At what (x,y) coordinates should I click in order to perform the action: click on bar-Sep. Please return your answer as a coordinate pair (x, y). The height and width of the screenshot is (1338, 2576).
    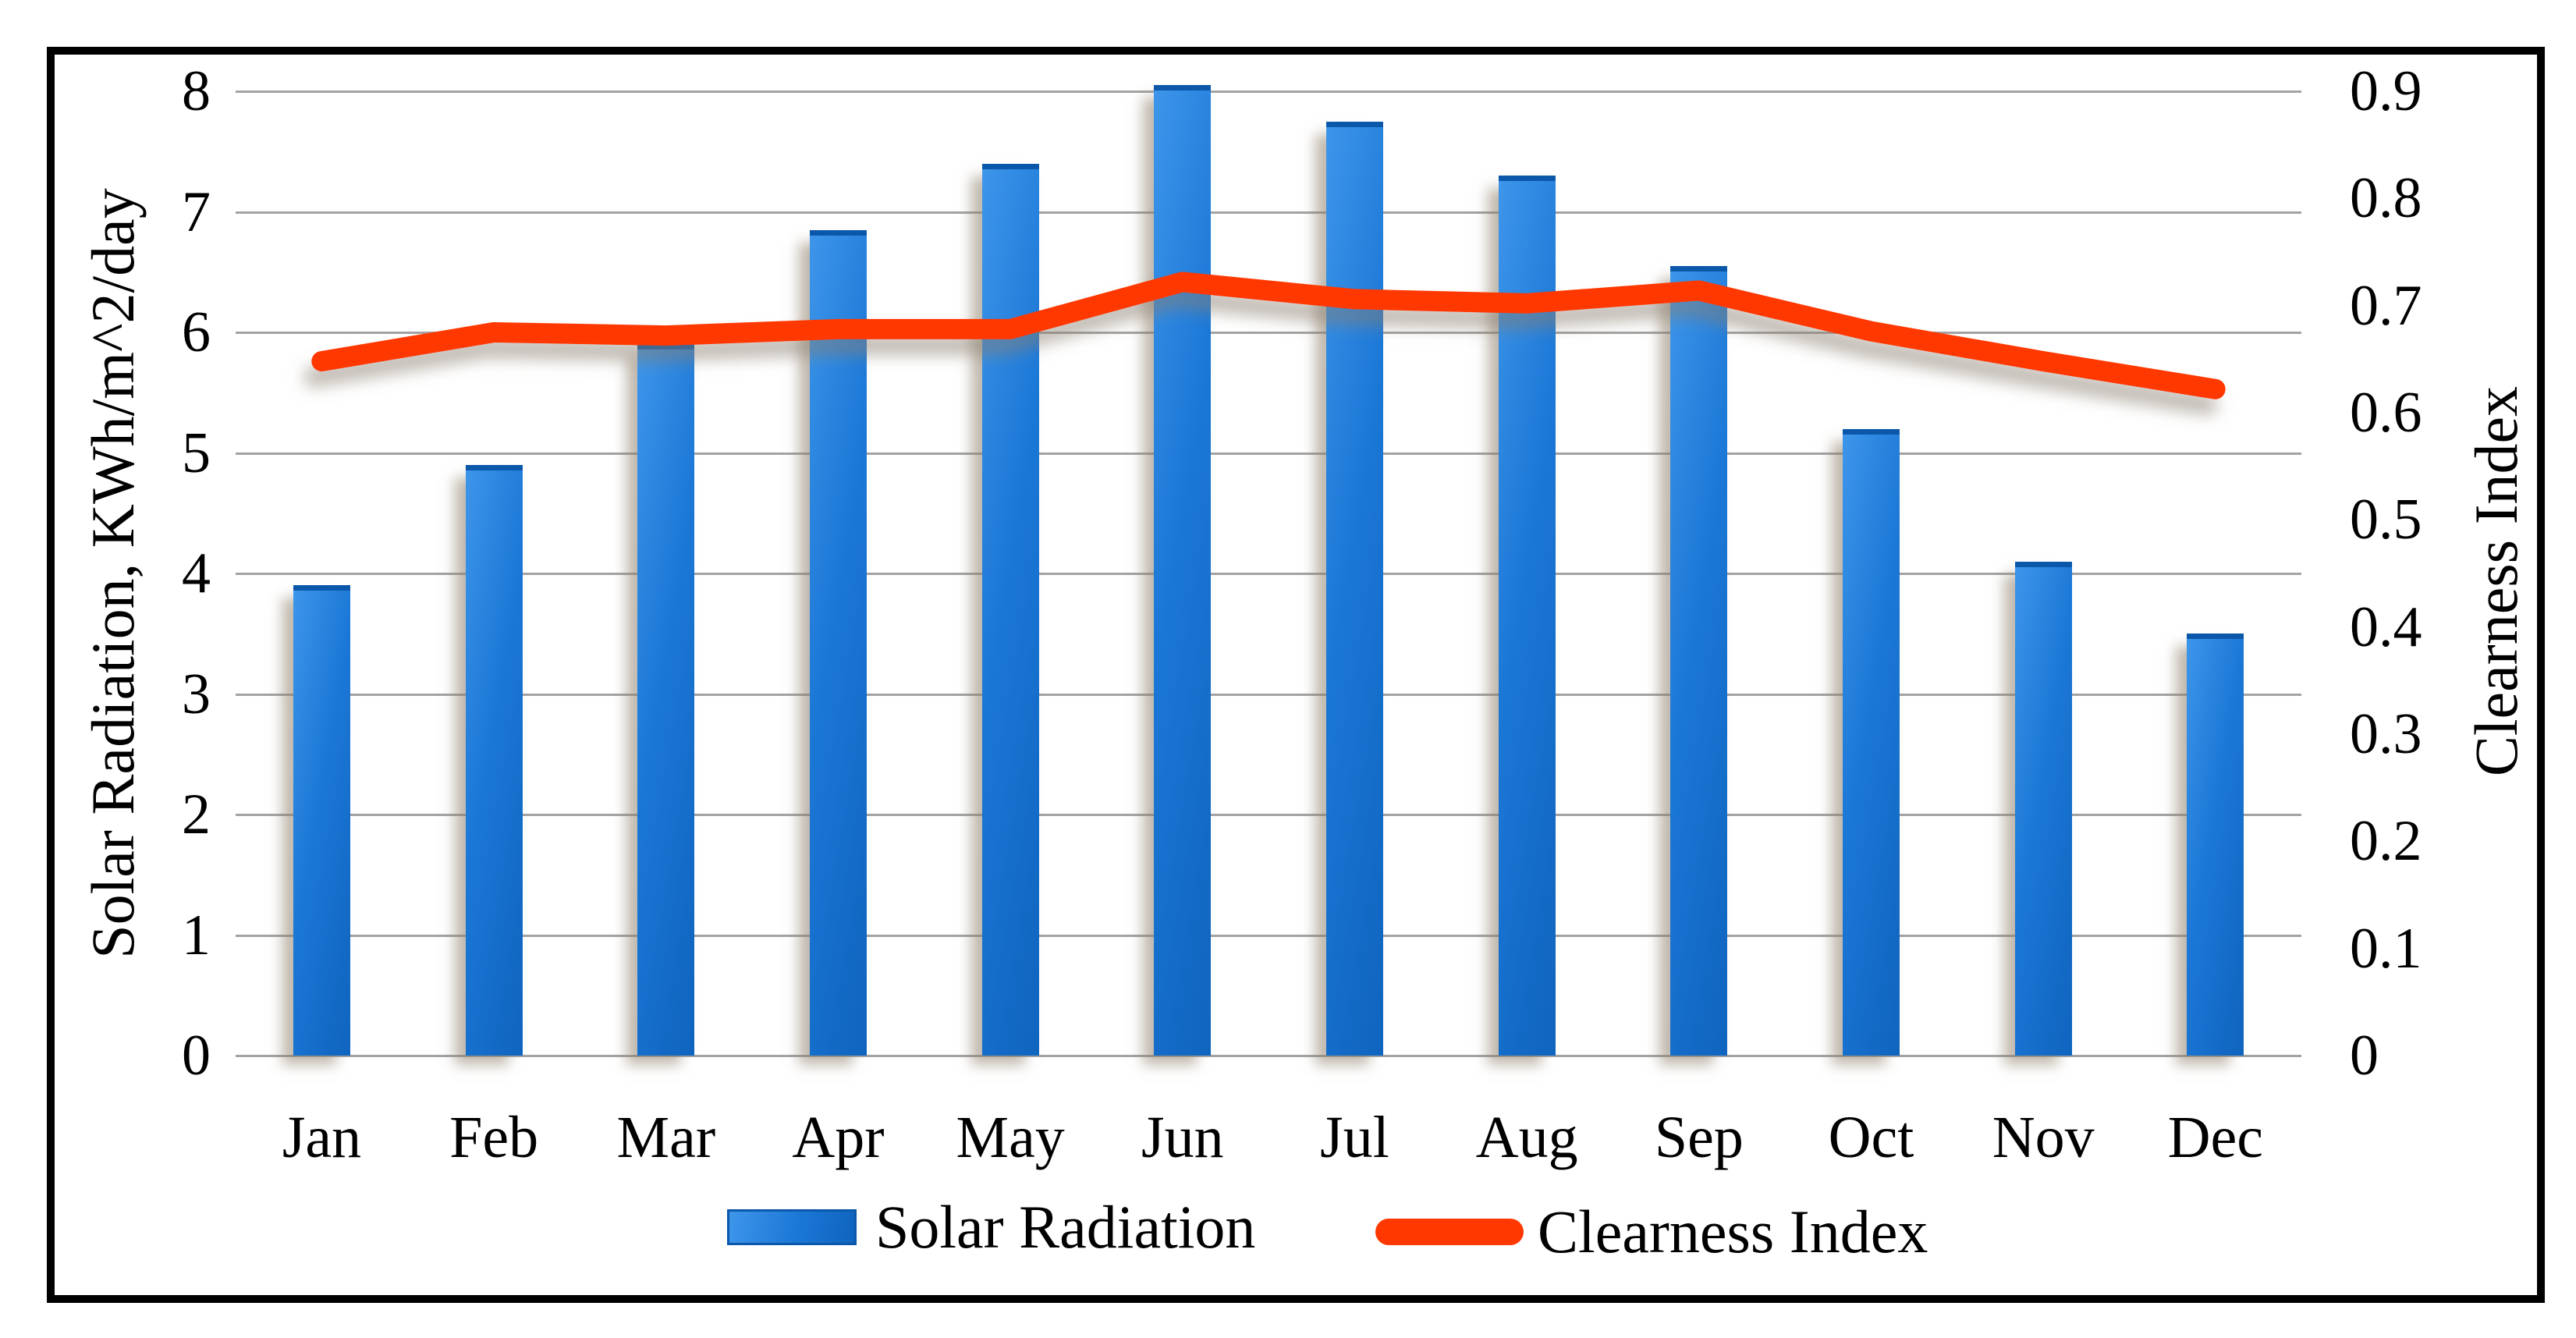
    Looking at the image, I should click on (1699, 661).